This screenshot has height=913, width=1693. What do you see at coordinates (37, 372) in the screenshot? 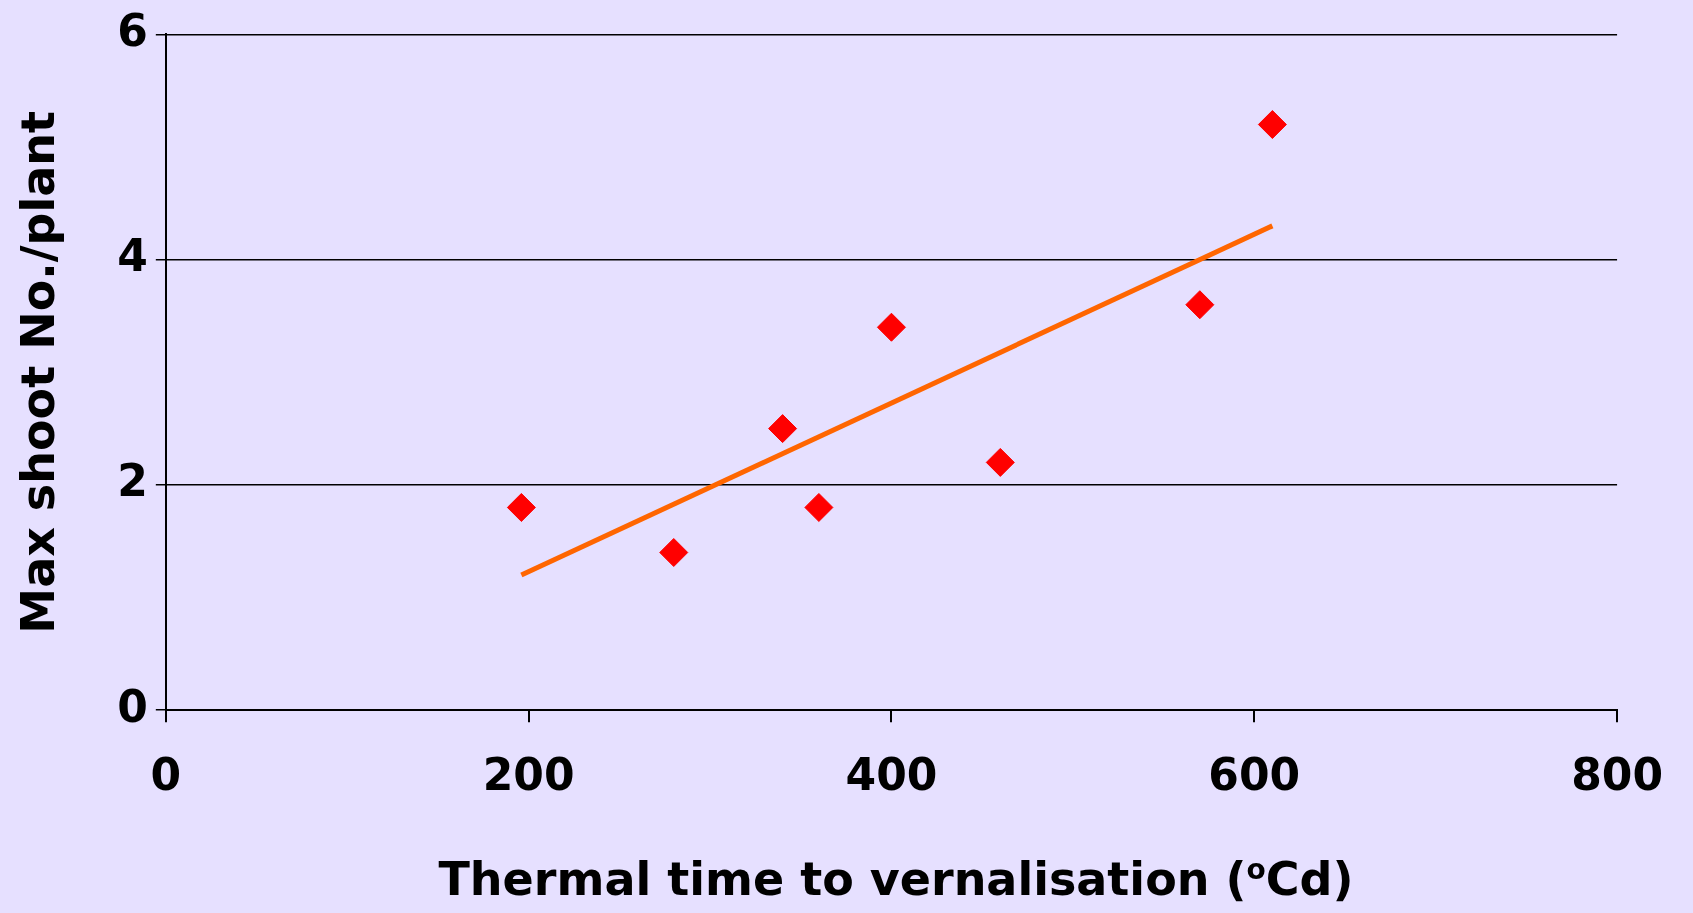
I see `y-axis-title: Max shoot No./plant` at bounding box center [37, 372].